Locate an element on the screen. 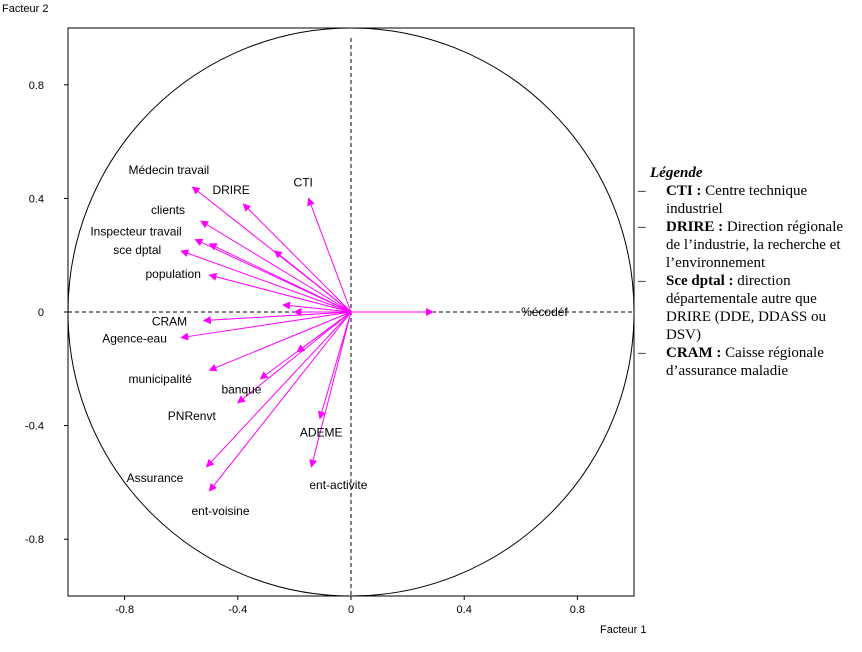 The height and width of the screenshot is (652, 862). variable-label: sce dptal is located at coordinates (137, 250).